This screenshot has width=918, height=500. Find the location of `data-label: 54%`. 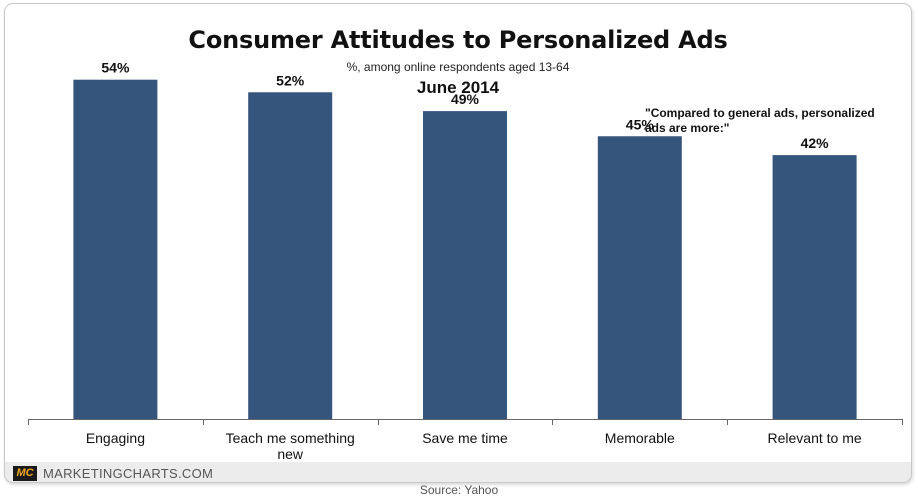

data-label: 54% is located at coordinates (115, 68).